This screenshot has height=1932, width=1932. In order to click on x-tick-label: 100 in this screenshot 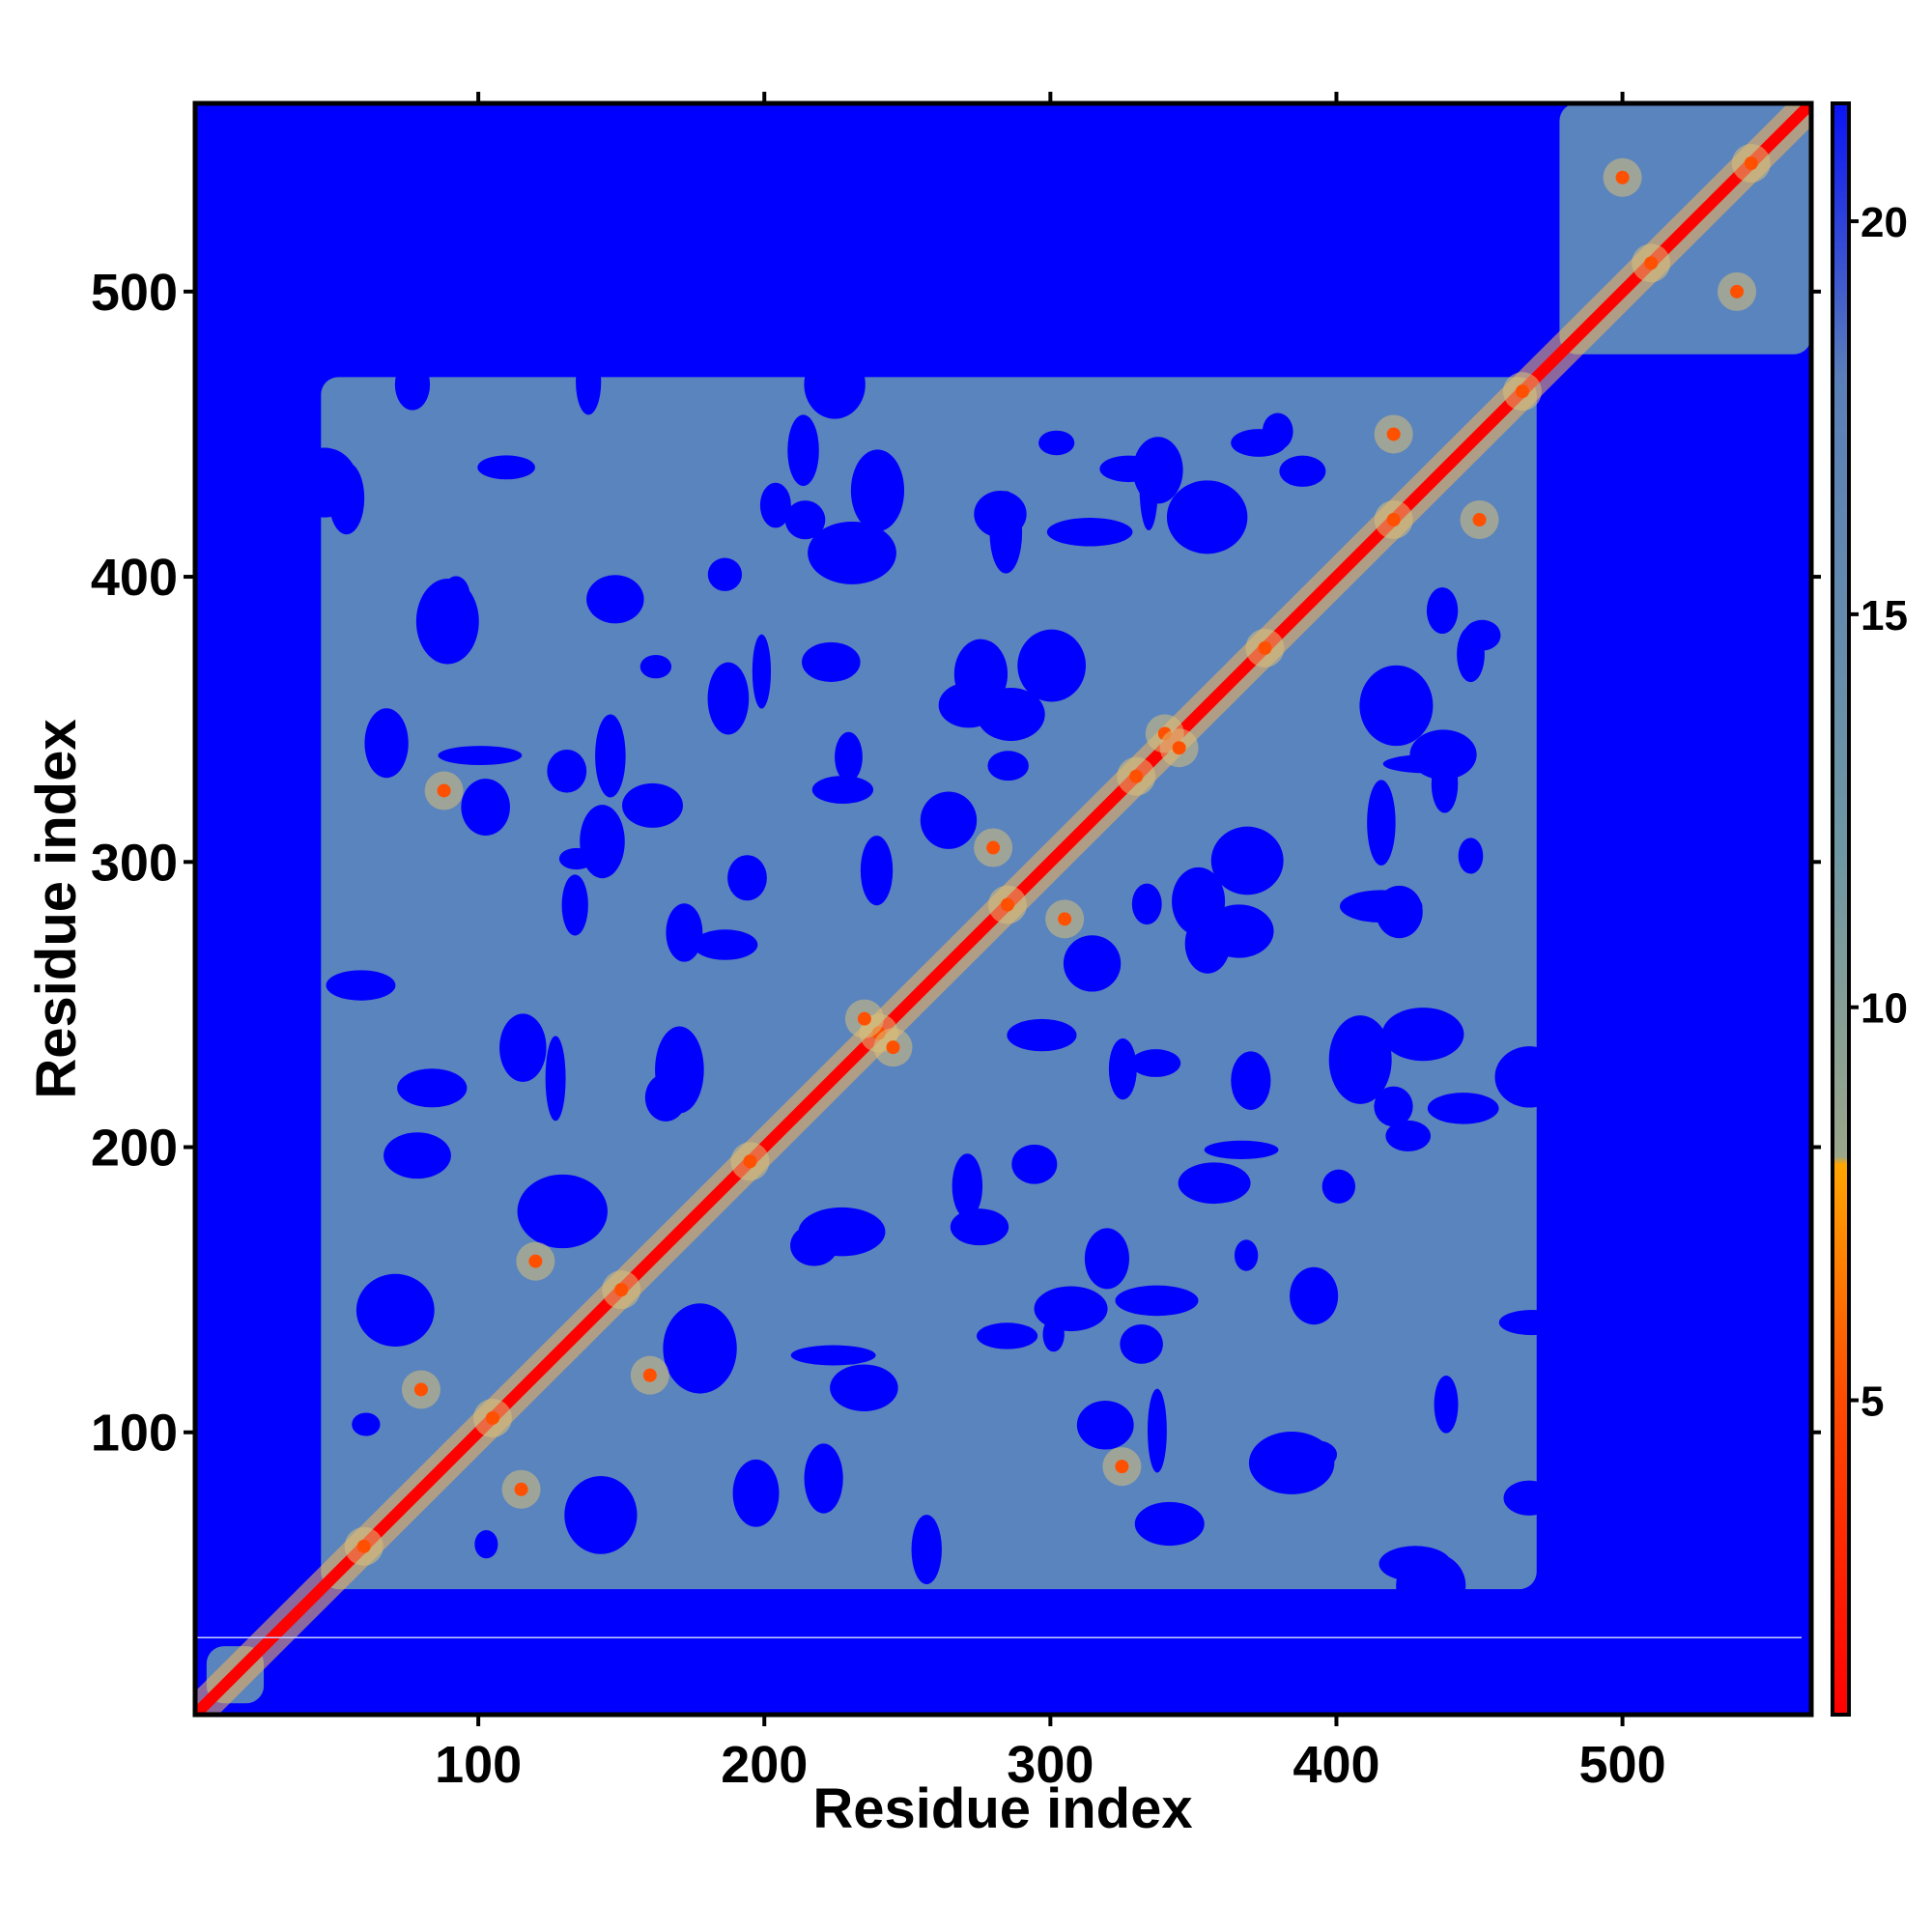, I will do `click(478, 1765)`.